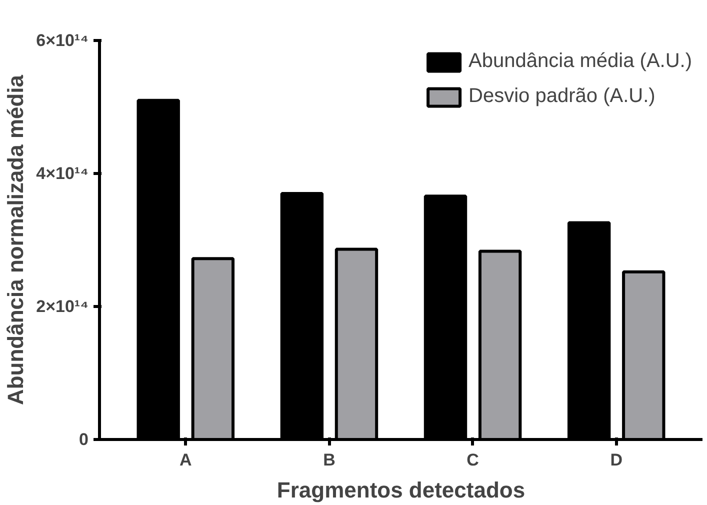  I want to click on x-tick-label: C, so click(472, 460).